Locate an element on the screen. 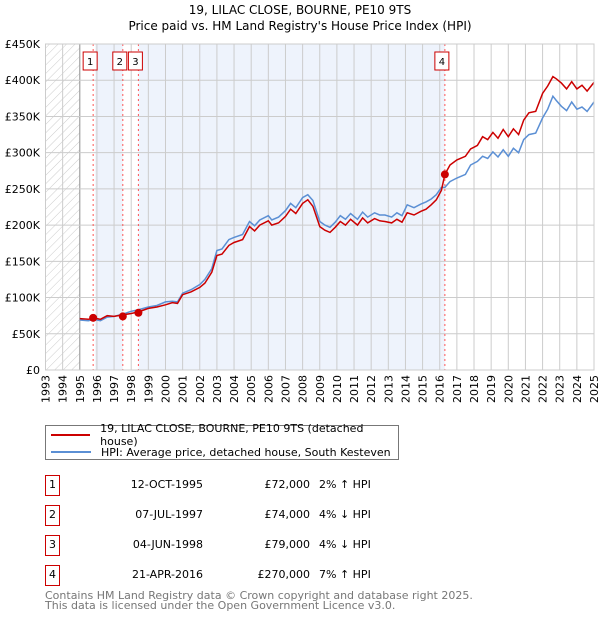 The image size is (600, 620). x-tick-label: 2007 is located at coordinates (285, 389).